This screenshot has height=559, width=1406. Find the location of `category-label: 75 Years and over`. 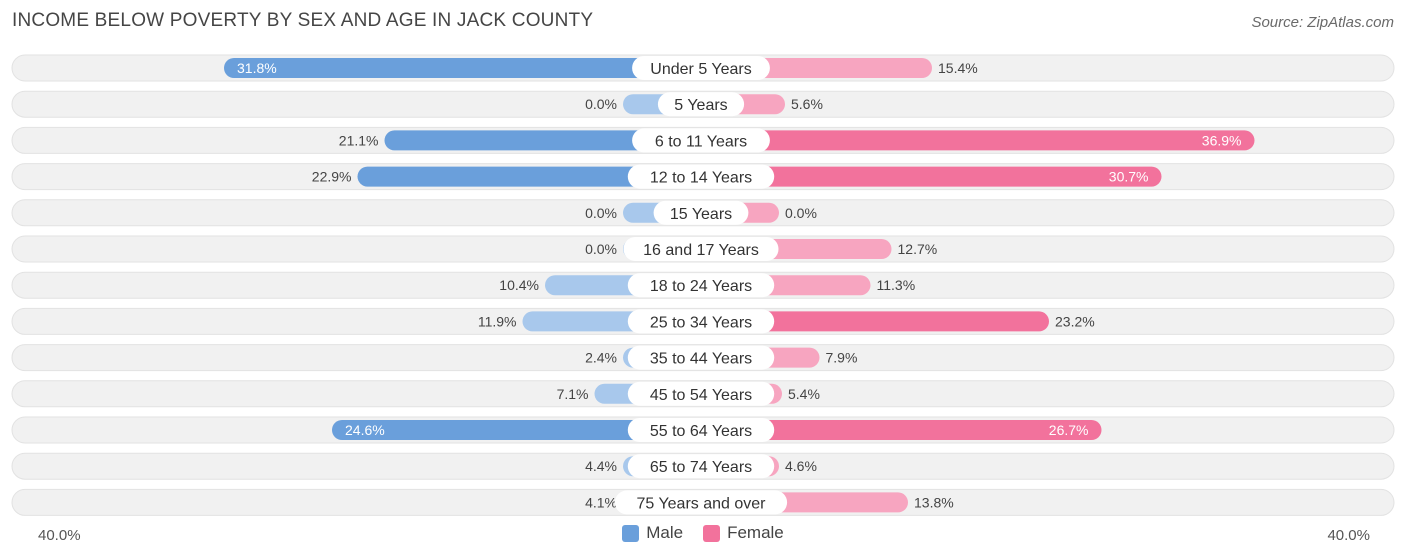

category-label: 75 Years and over is located at coordinates (702, 503).